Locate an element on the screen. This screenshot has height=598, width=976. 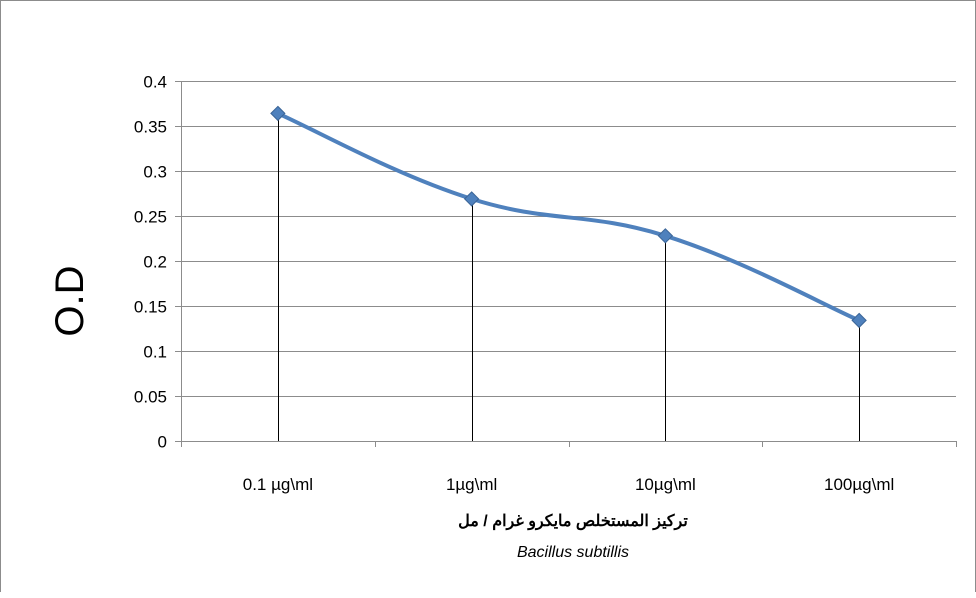
y-tick-label: 0.1 is located at coordinates (155, 352).